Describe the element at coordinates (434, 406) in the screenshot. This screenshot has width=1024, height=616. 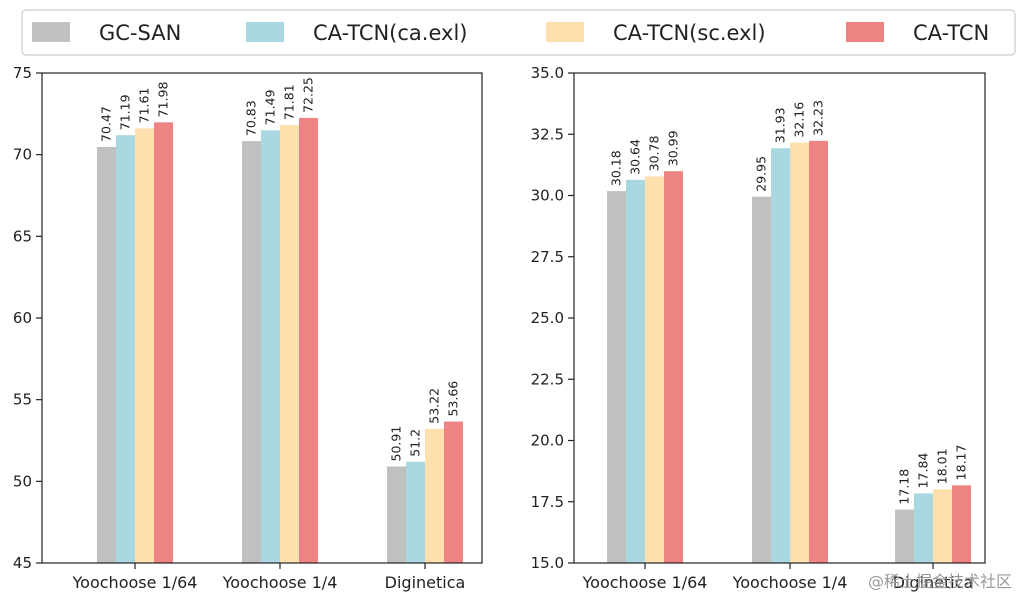
I see `left-value-label-ca-tcn-sc-exl-diginetica: 53.22` at that location.